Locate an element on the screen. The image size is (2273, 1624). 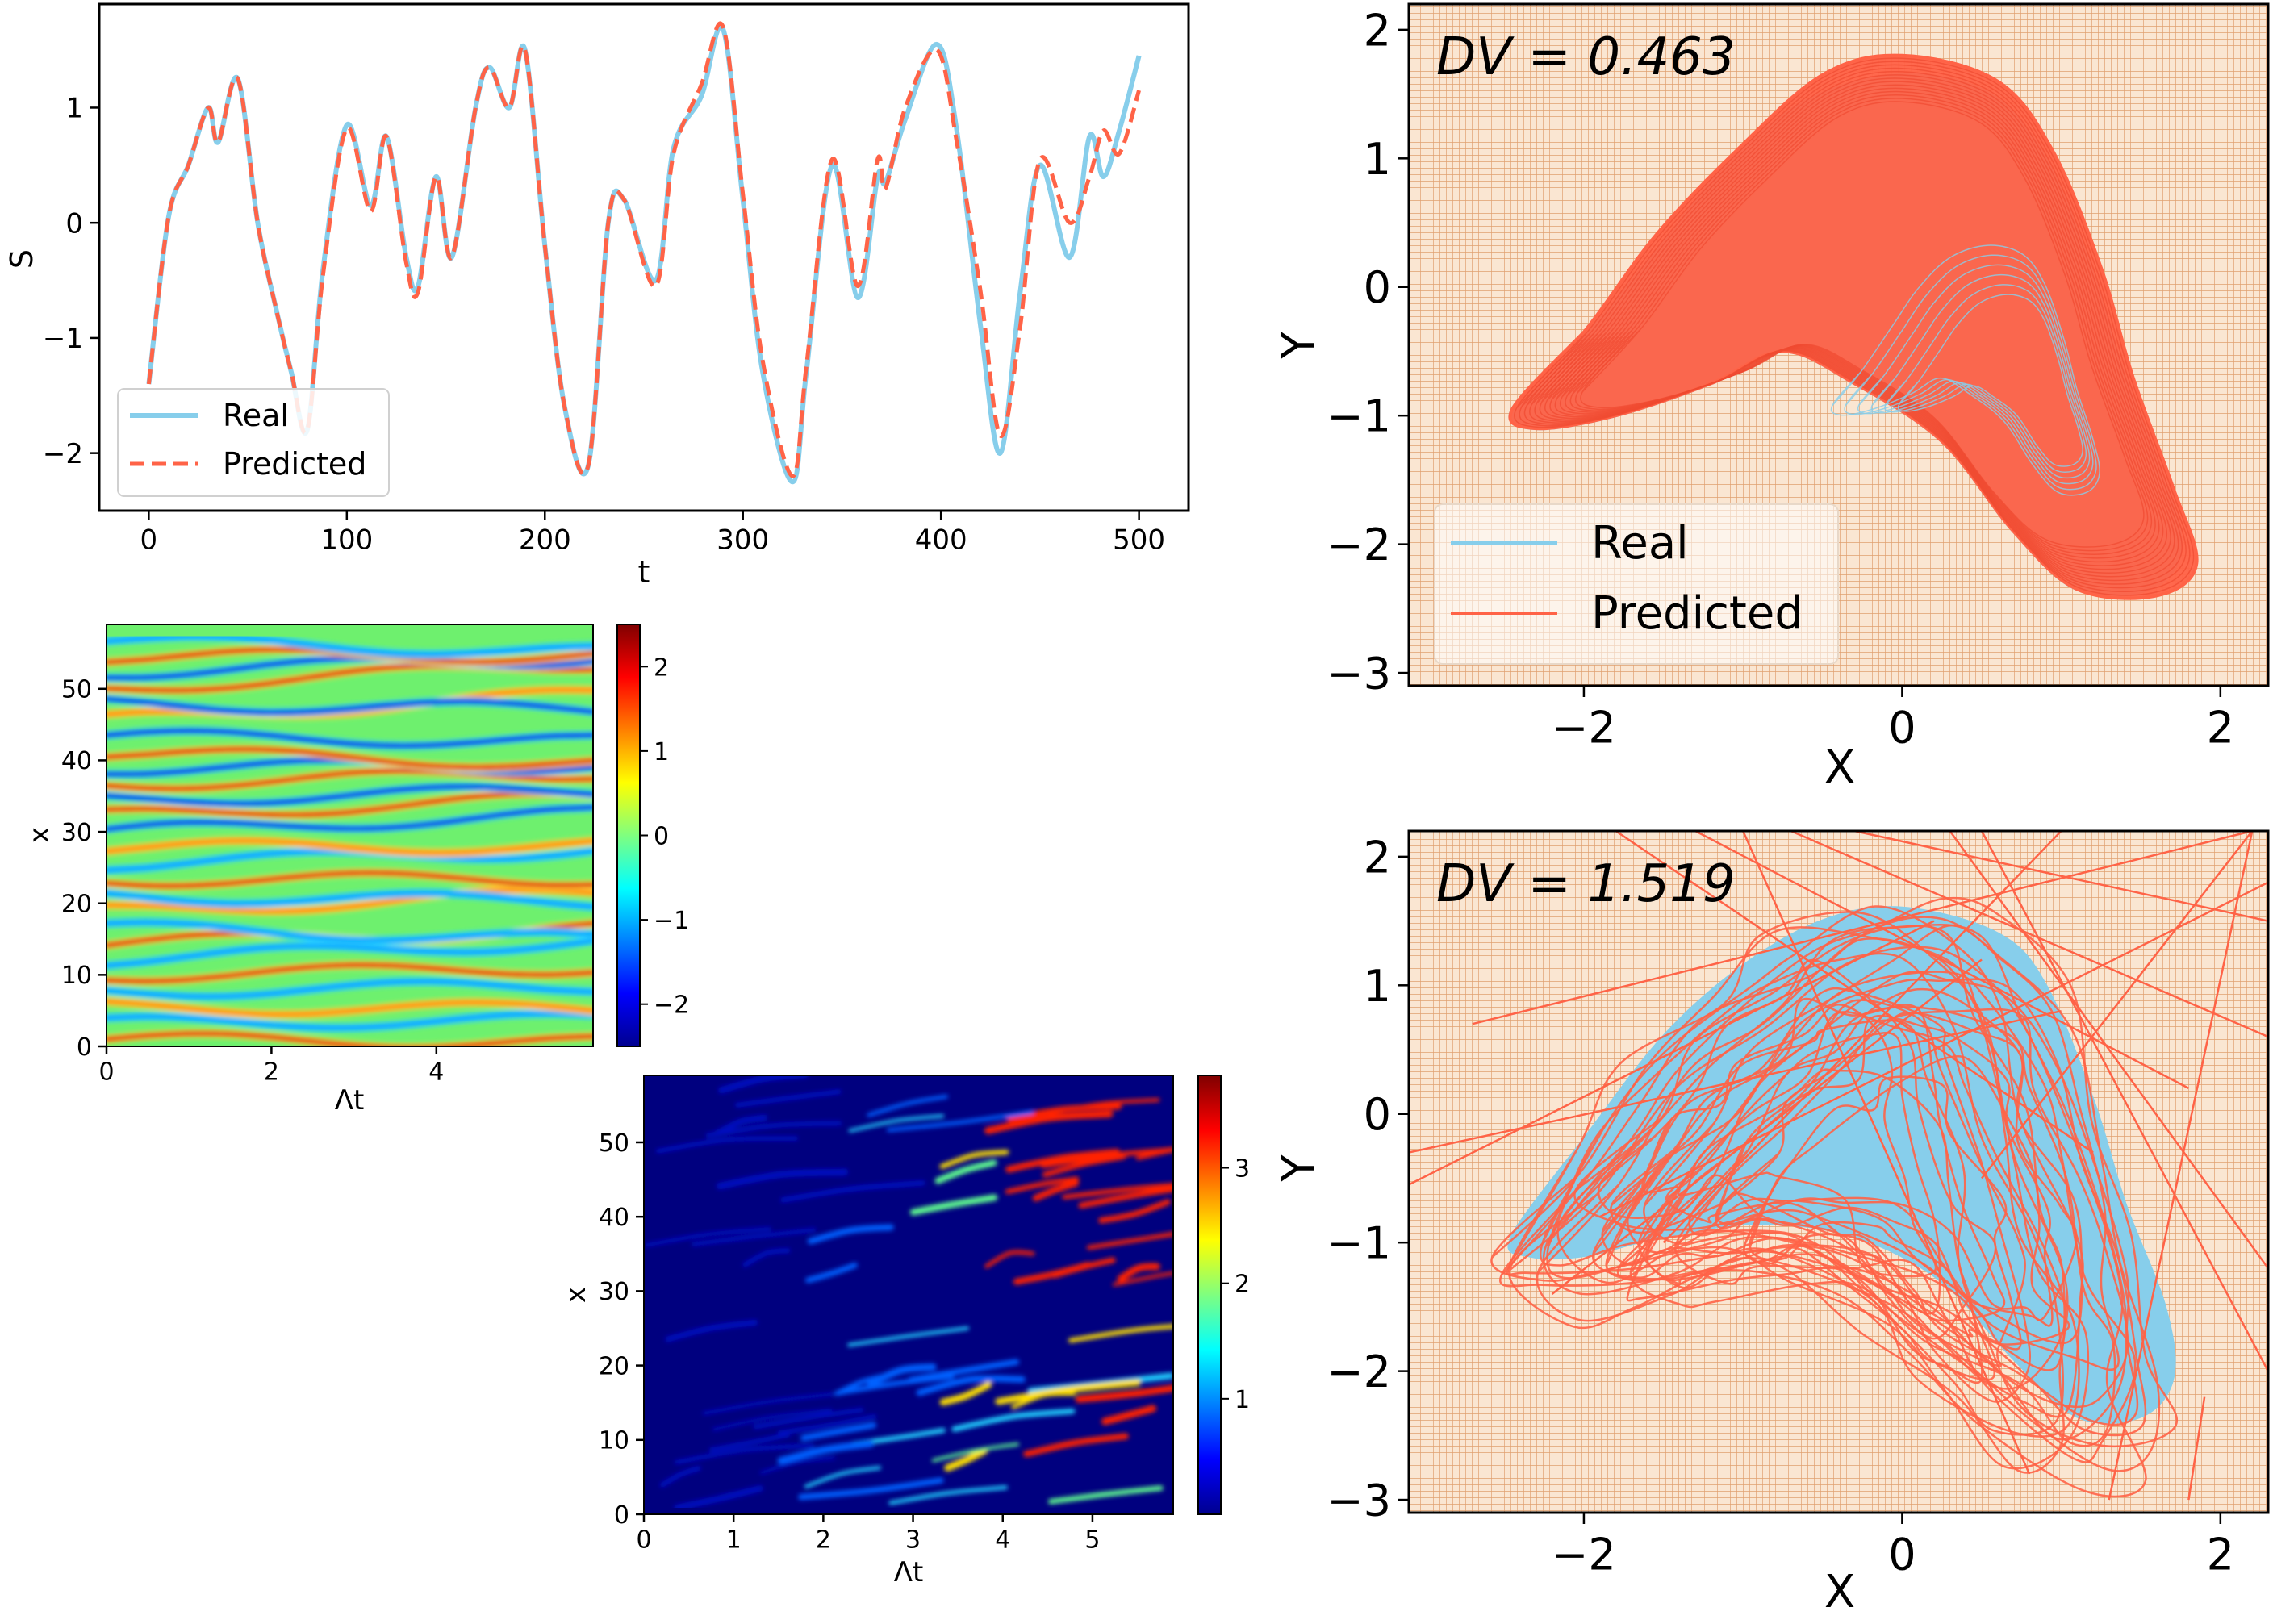
heatmap-error-y-ticks: 0 10 20 30 40 50 is located at coordinates (621, 1330).